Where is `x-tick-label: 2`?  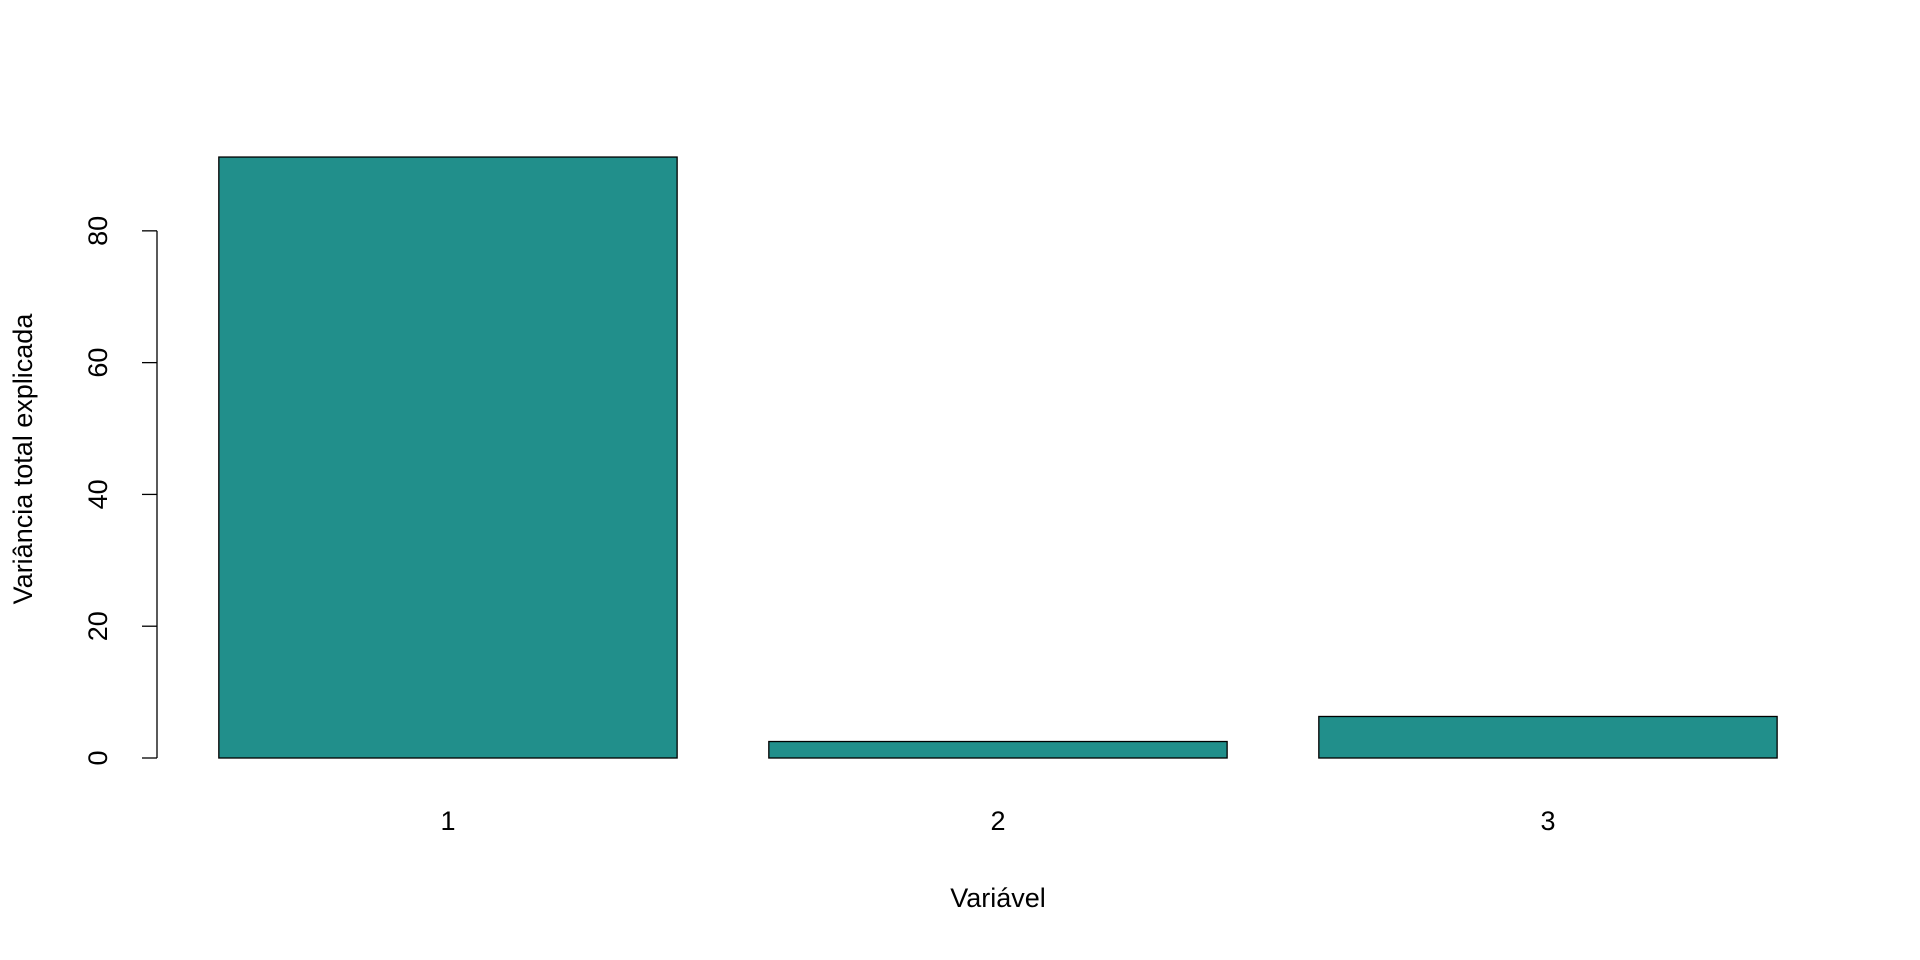
x-tick-label: 2 is located at coordinates (997, 821).